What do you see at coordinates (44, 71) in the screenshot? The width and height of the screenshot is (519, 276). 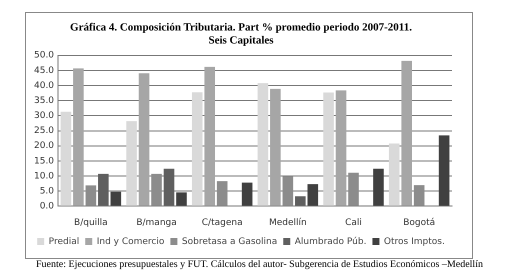 I see `y-tick-label: 45.0` at bounding box center [44, 71].